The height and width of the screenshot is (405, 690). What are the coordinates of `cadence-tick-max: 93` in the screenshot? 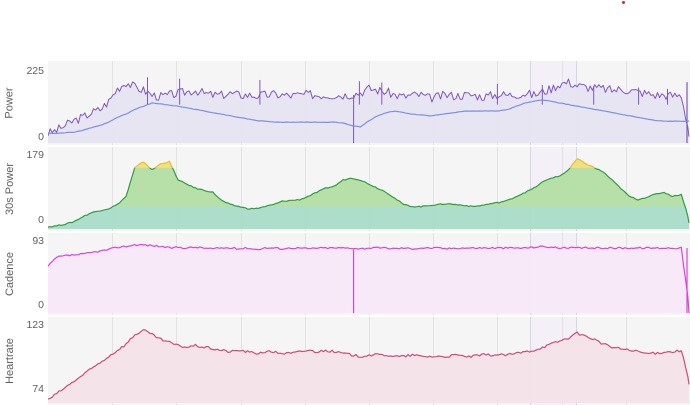 It's located at (38, 241).